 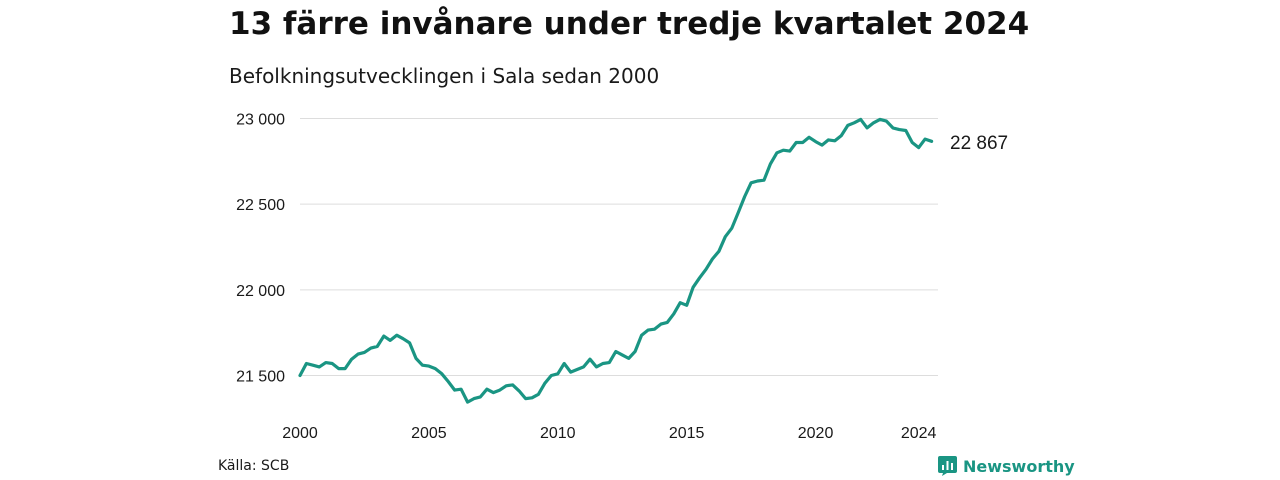 I want to click on y-tick-label: 21 500, so click(x=260, y=377).